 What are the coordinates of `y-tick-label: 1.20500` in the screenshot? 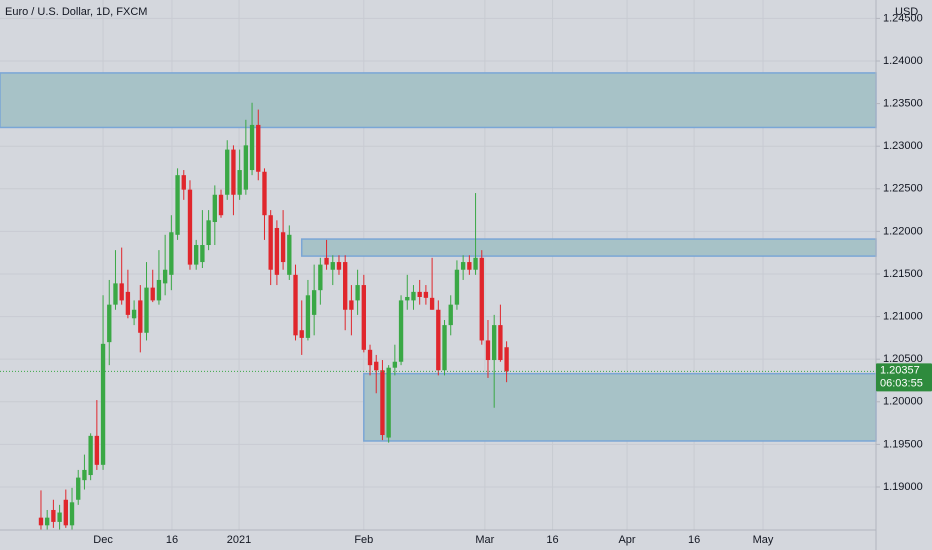 It's located at (903, 359).